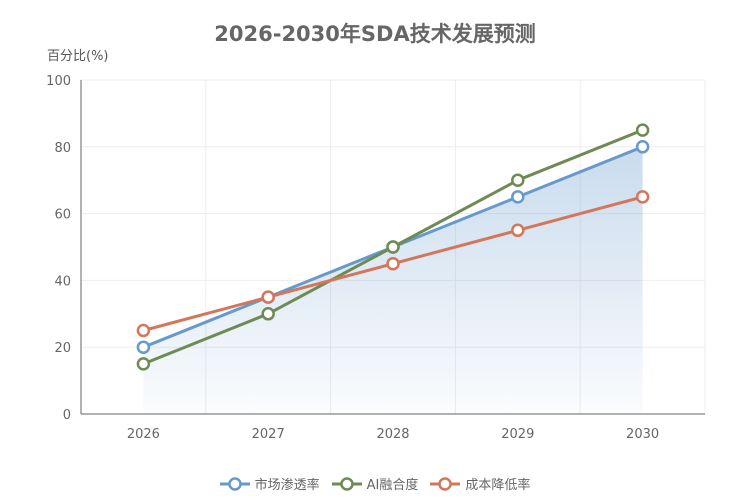 The height and width of the screenshot is (500, 750). What do you see at coordinates (62, 215) in the screenshot?
I see `y-tick-label: 60` at bounding box center [62, 215].